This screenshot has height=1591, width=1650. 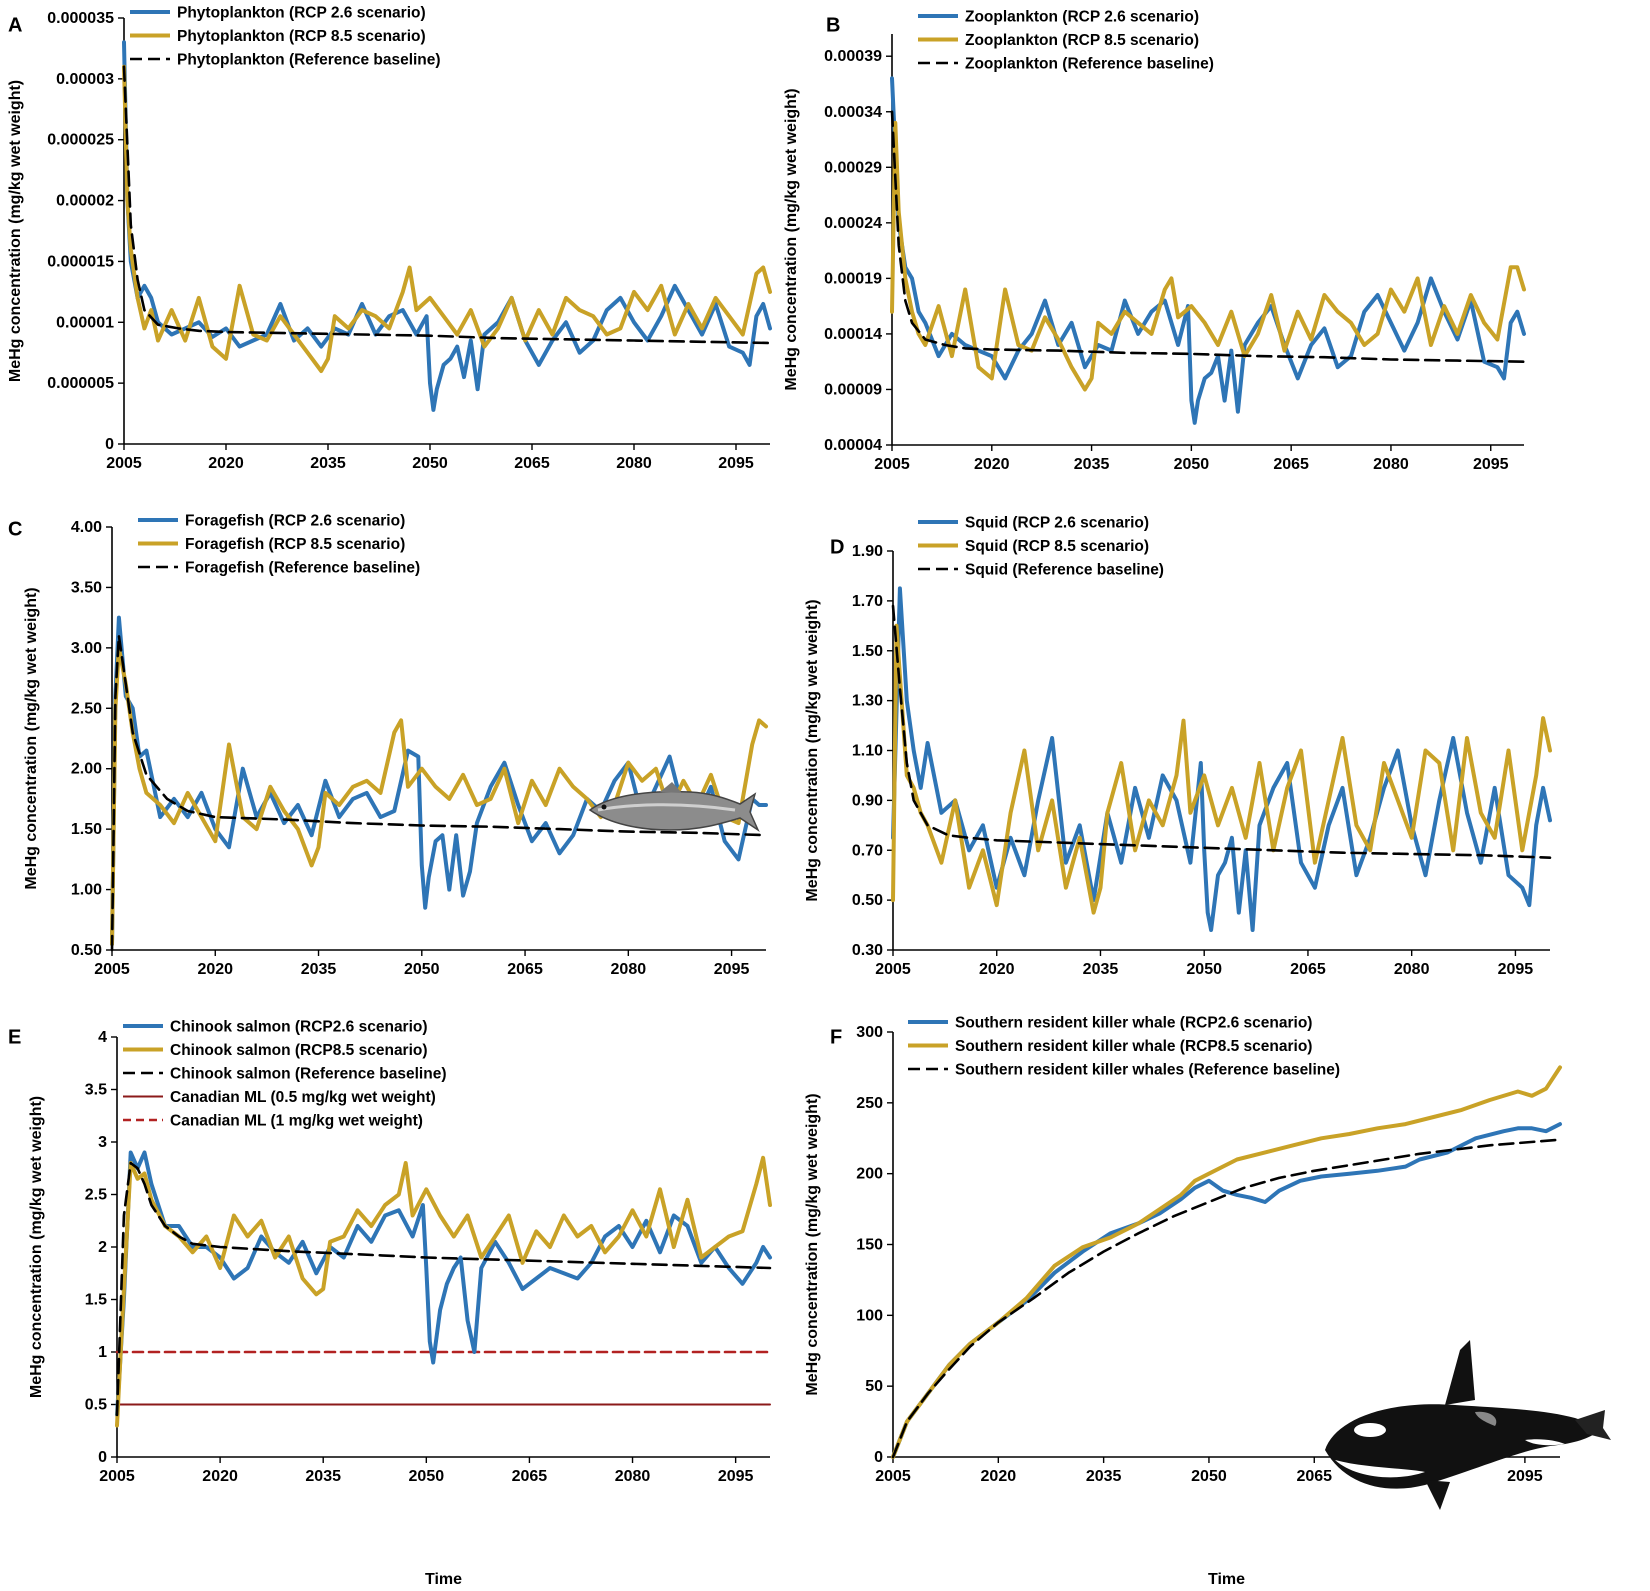 What do you see at coordinates (102, 1142) in the screenshot?
I see `y-tick-label: 3` at bounding box center [102, 1142].